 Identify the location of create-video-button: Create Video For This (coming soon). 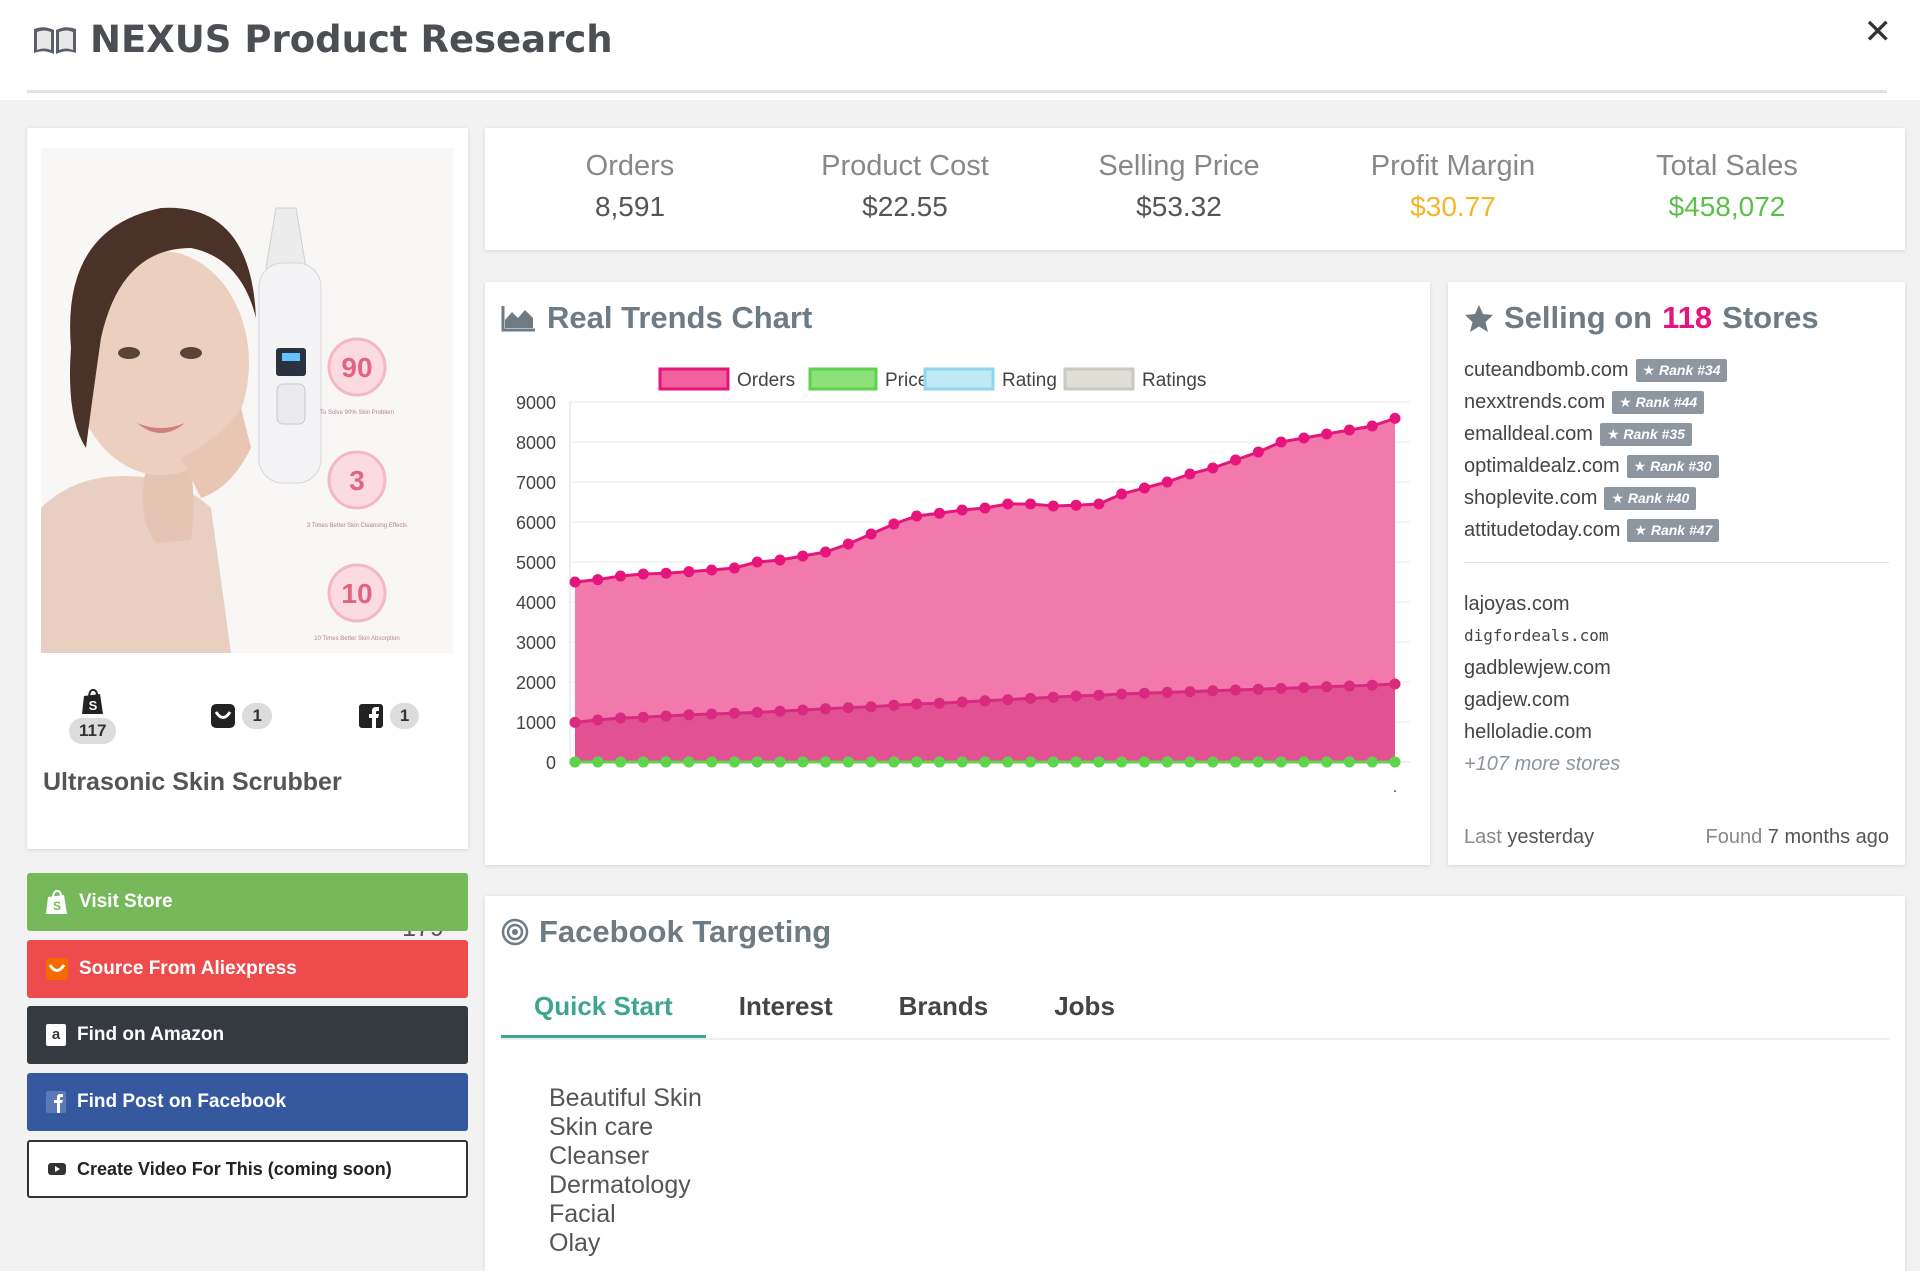
(247, 1169).